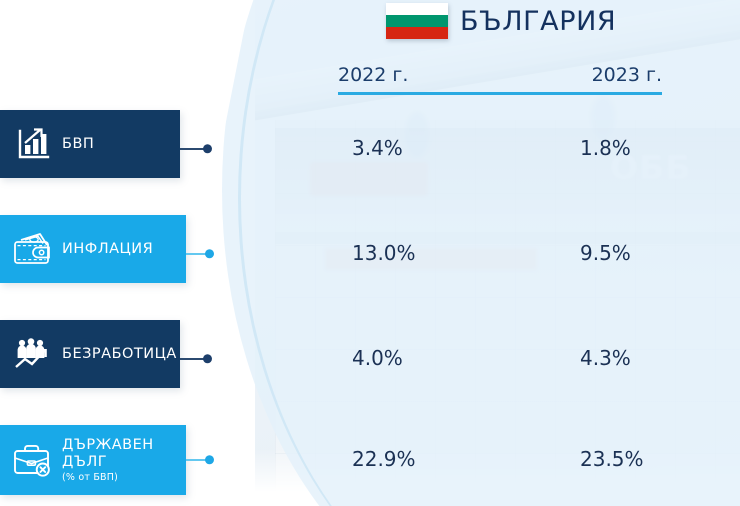 The image size is (740, 506). I want to click on page-title: БЪЛГАРИЯ, so click(538, 21).